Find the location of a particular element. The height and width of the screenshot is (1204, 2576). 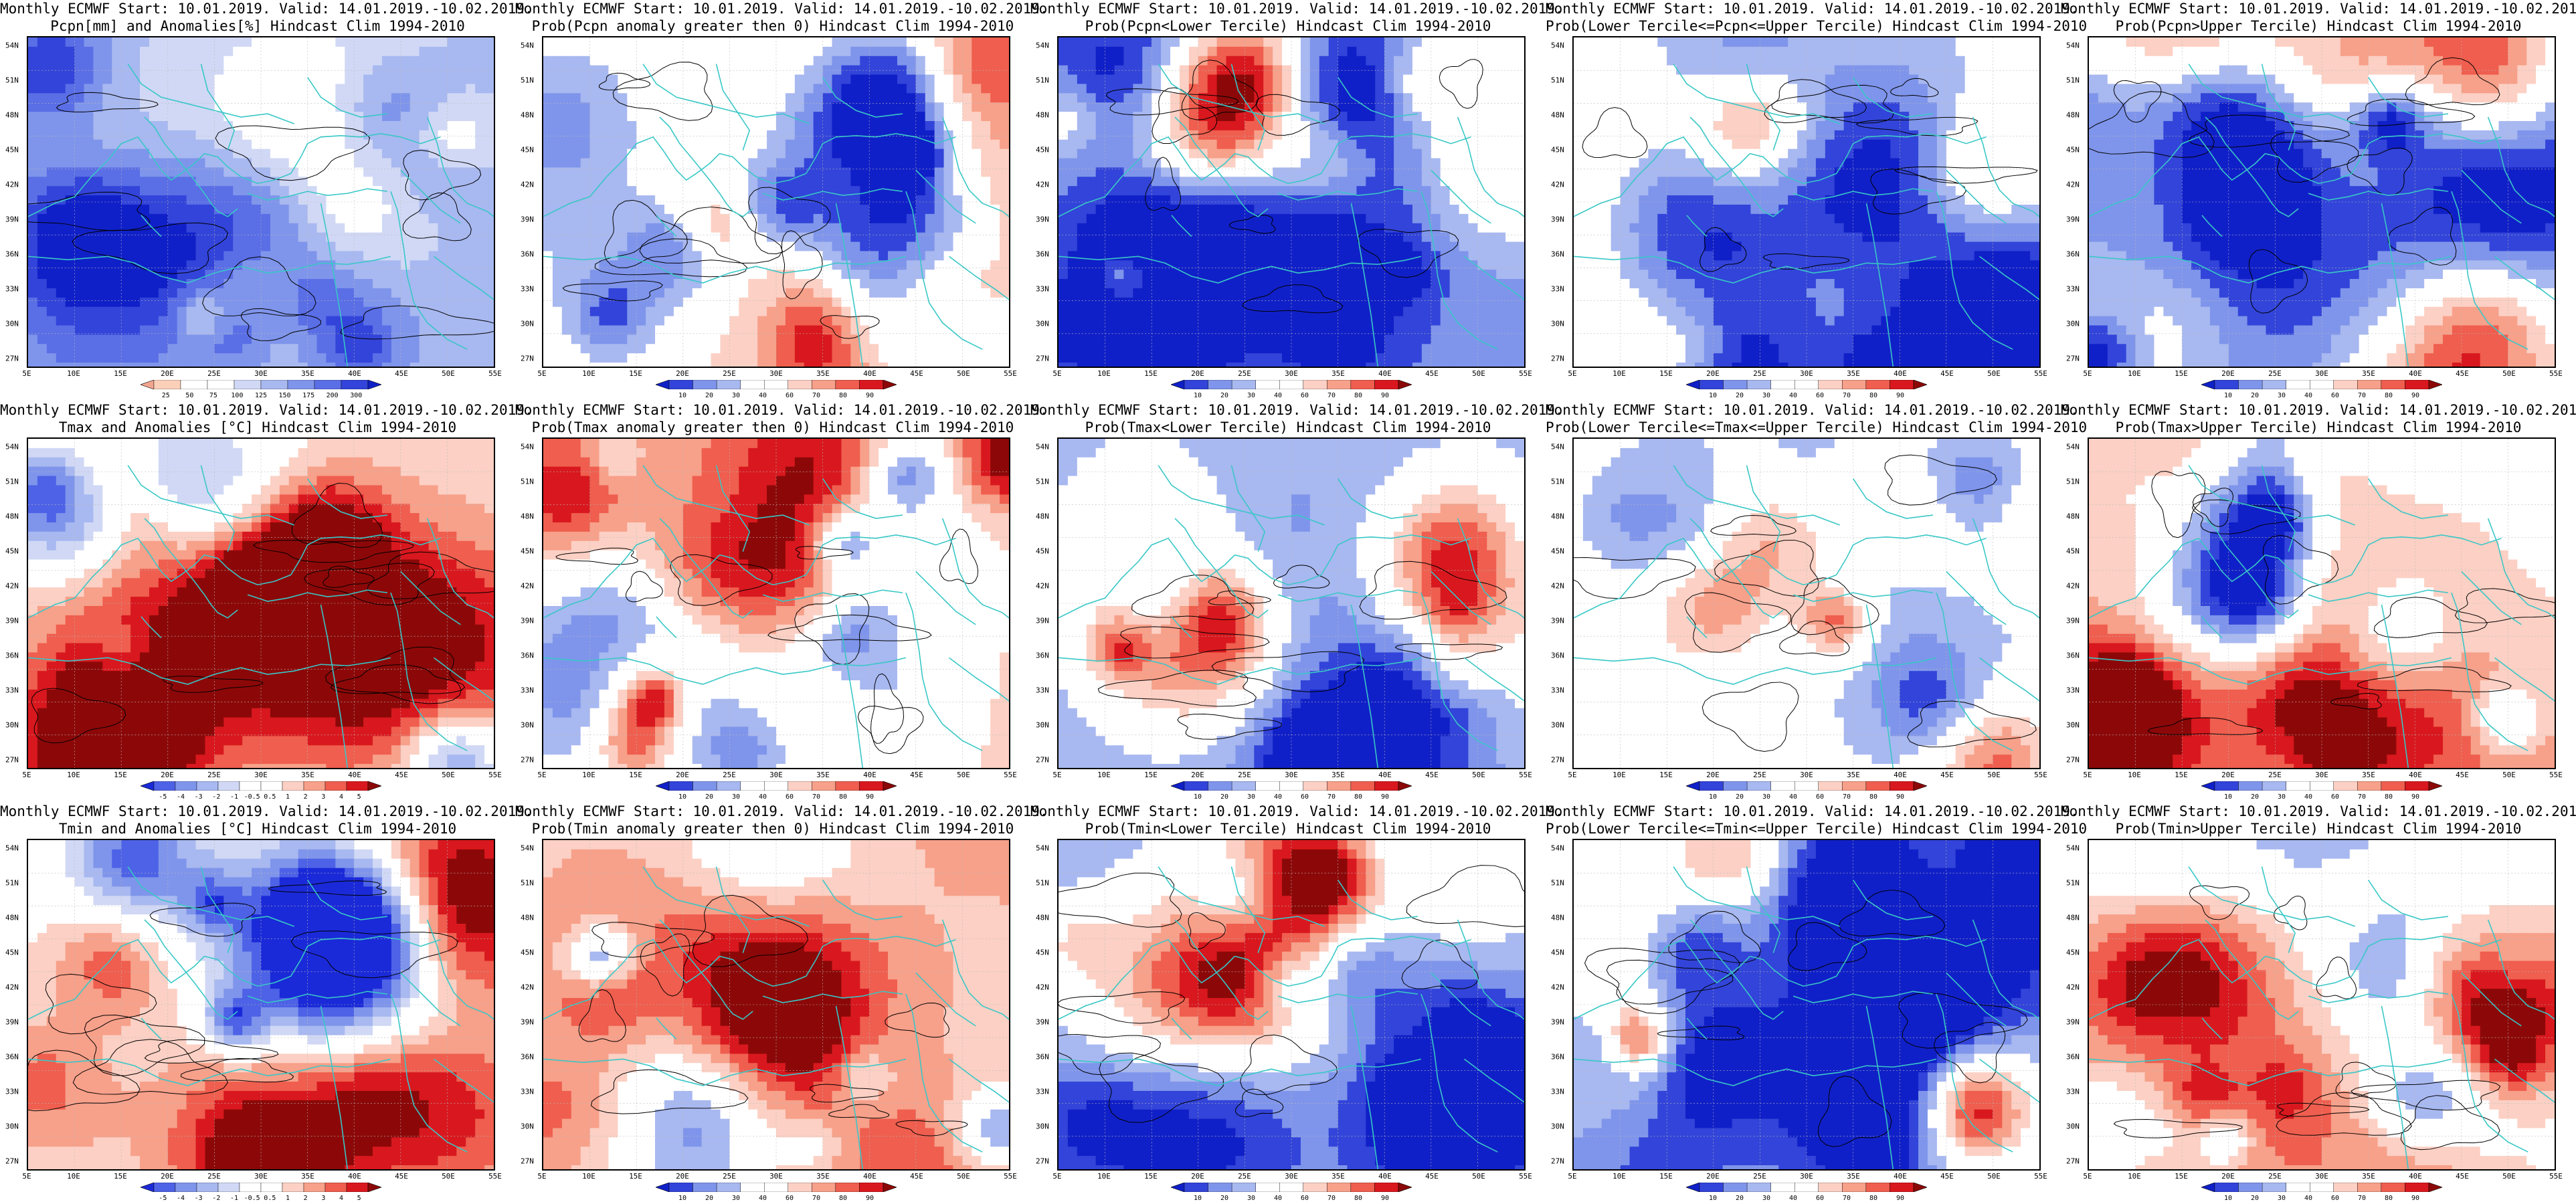

color-bar-label: 200 is located at coordinates (333, 395).